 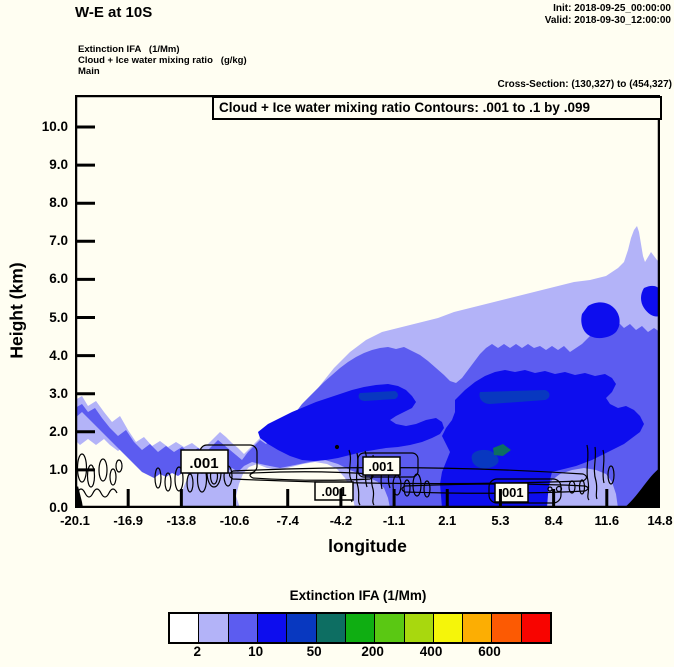 I want to click on cloud-contour-lines, so click(x=345, y=475).